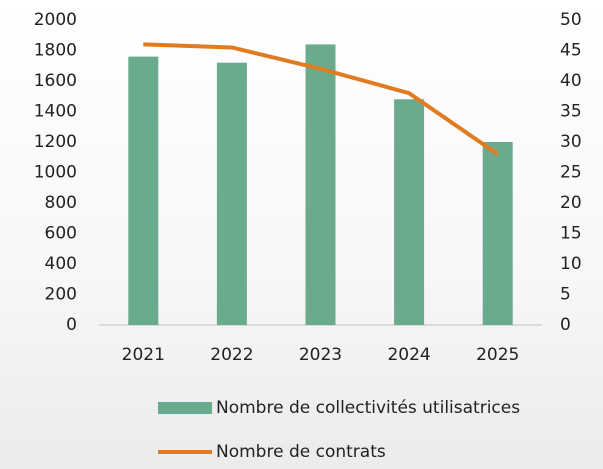 This screenshot has width=603, height=469. I want to click on y-tick-label: 2000, so click(55, 20).